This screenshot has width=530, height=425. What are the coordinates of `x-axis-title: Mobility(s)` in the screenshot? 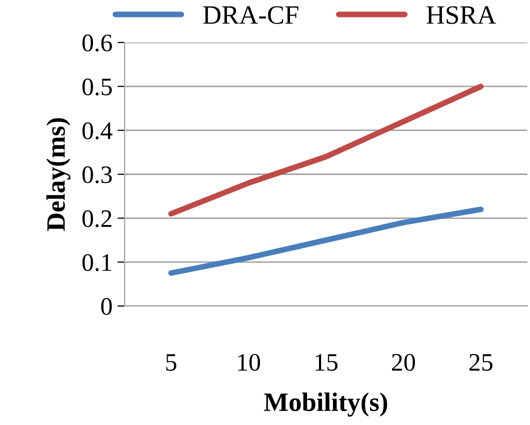 It's located at (326, 404).